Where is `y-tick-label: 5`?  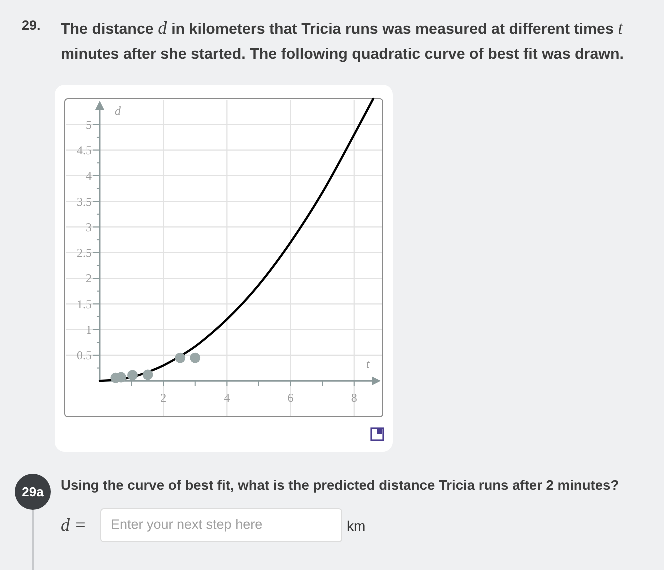
y-tick-label: 5 is located at coordinates (89, 125).